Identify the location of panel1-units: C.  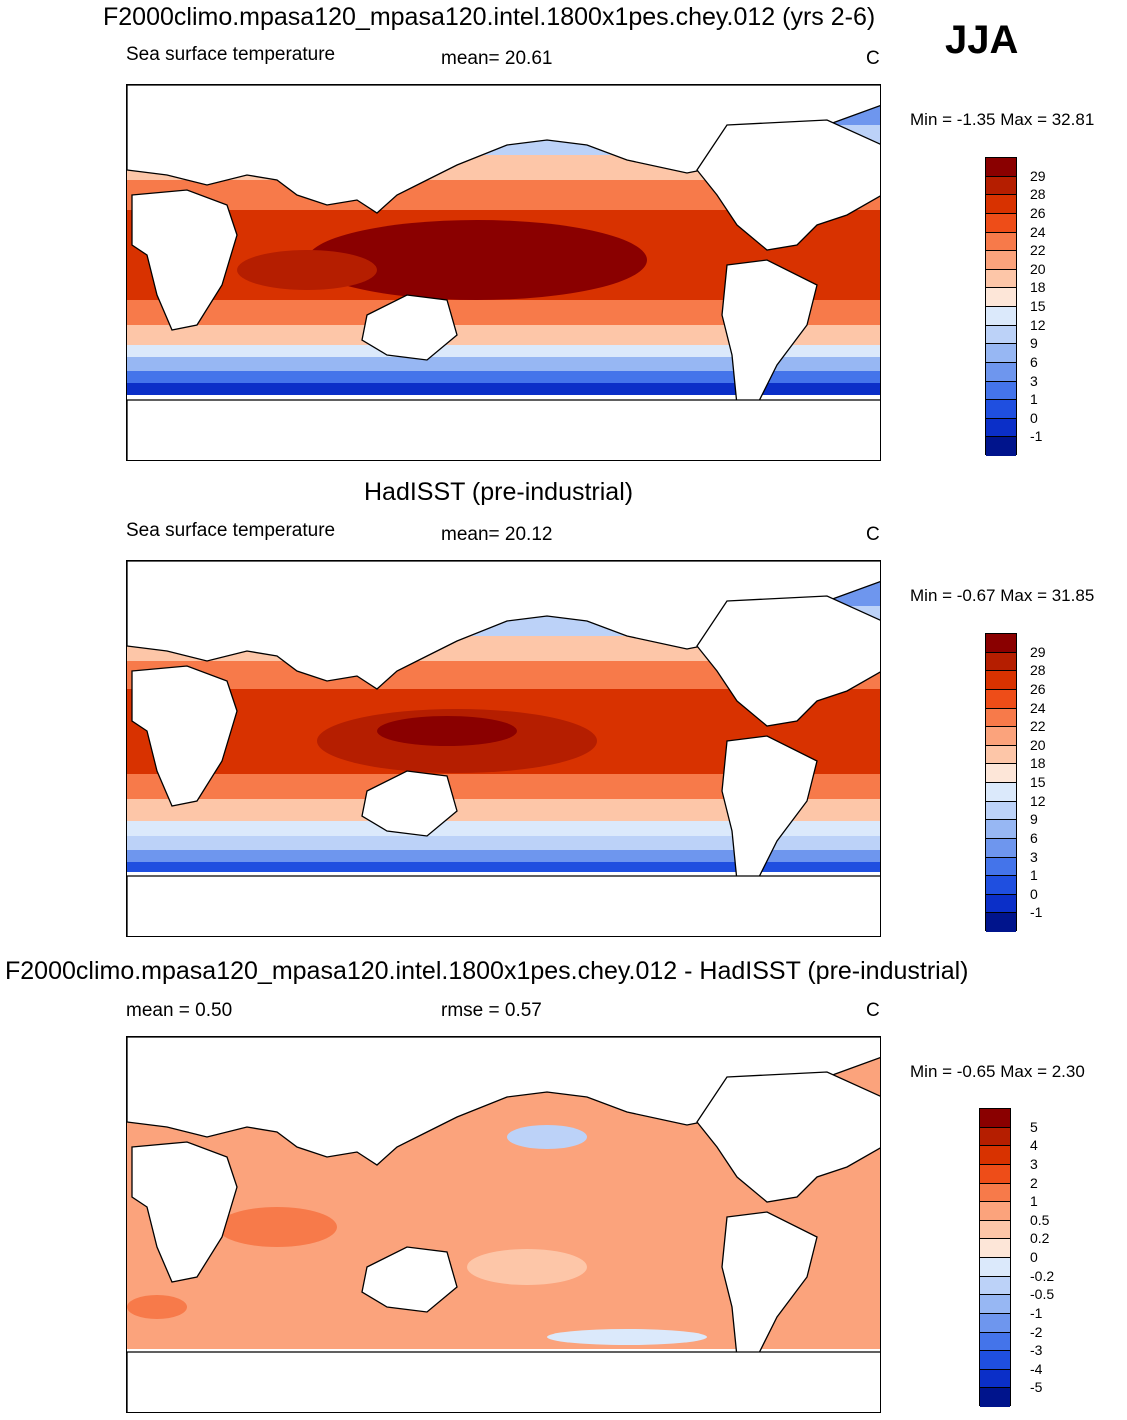
(873, 58).